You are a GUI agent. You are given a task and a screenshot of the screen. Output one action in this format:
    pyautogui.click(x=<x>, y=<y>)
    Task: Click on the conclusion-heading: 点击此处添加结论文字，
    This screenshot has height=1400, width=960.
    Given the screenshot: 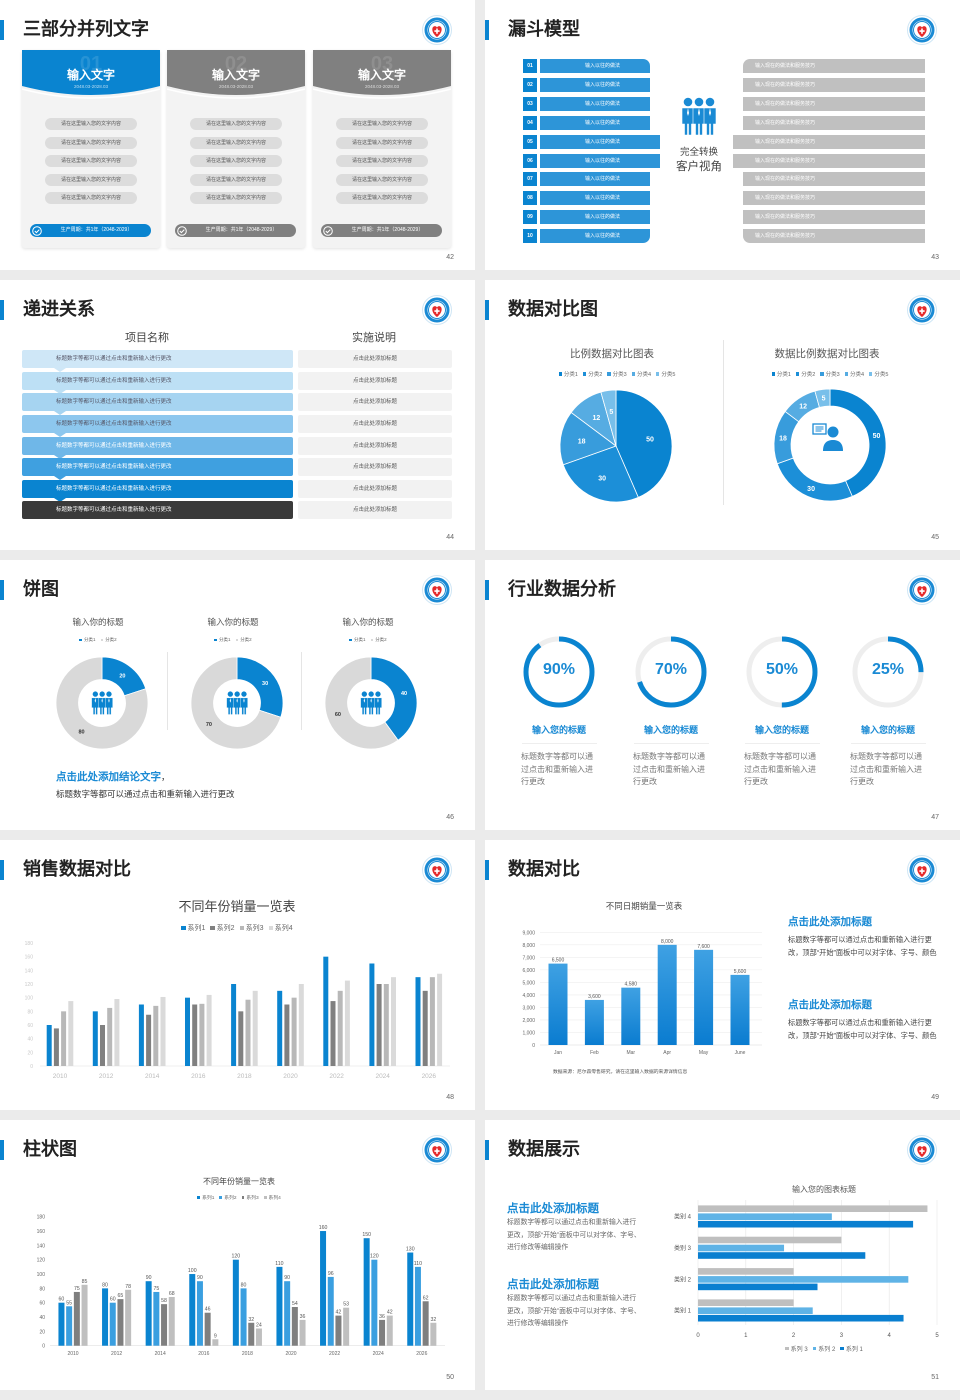 What is the action you would take?
    pyautogui.click(x=113, y=776)
    